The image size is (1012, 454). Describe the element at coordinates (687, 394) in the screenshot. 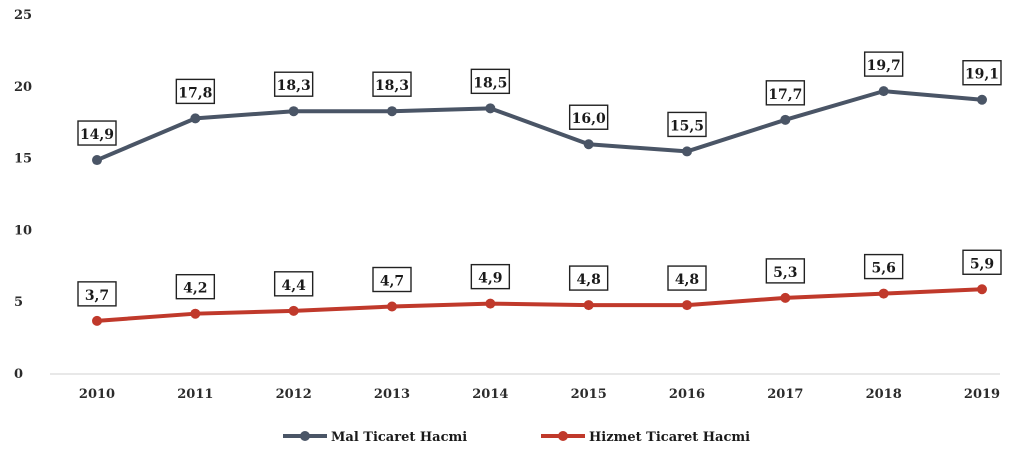

I see `x-tick-label: 2016` at that location.